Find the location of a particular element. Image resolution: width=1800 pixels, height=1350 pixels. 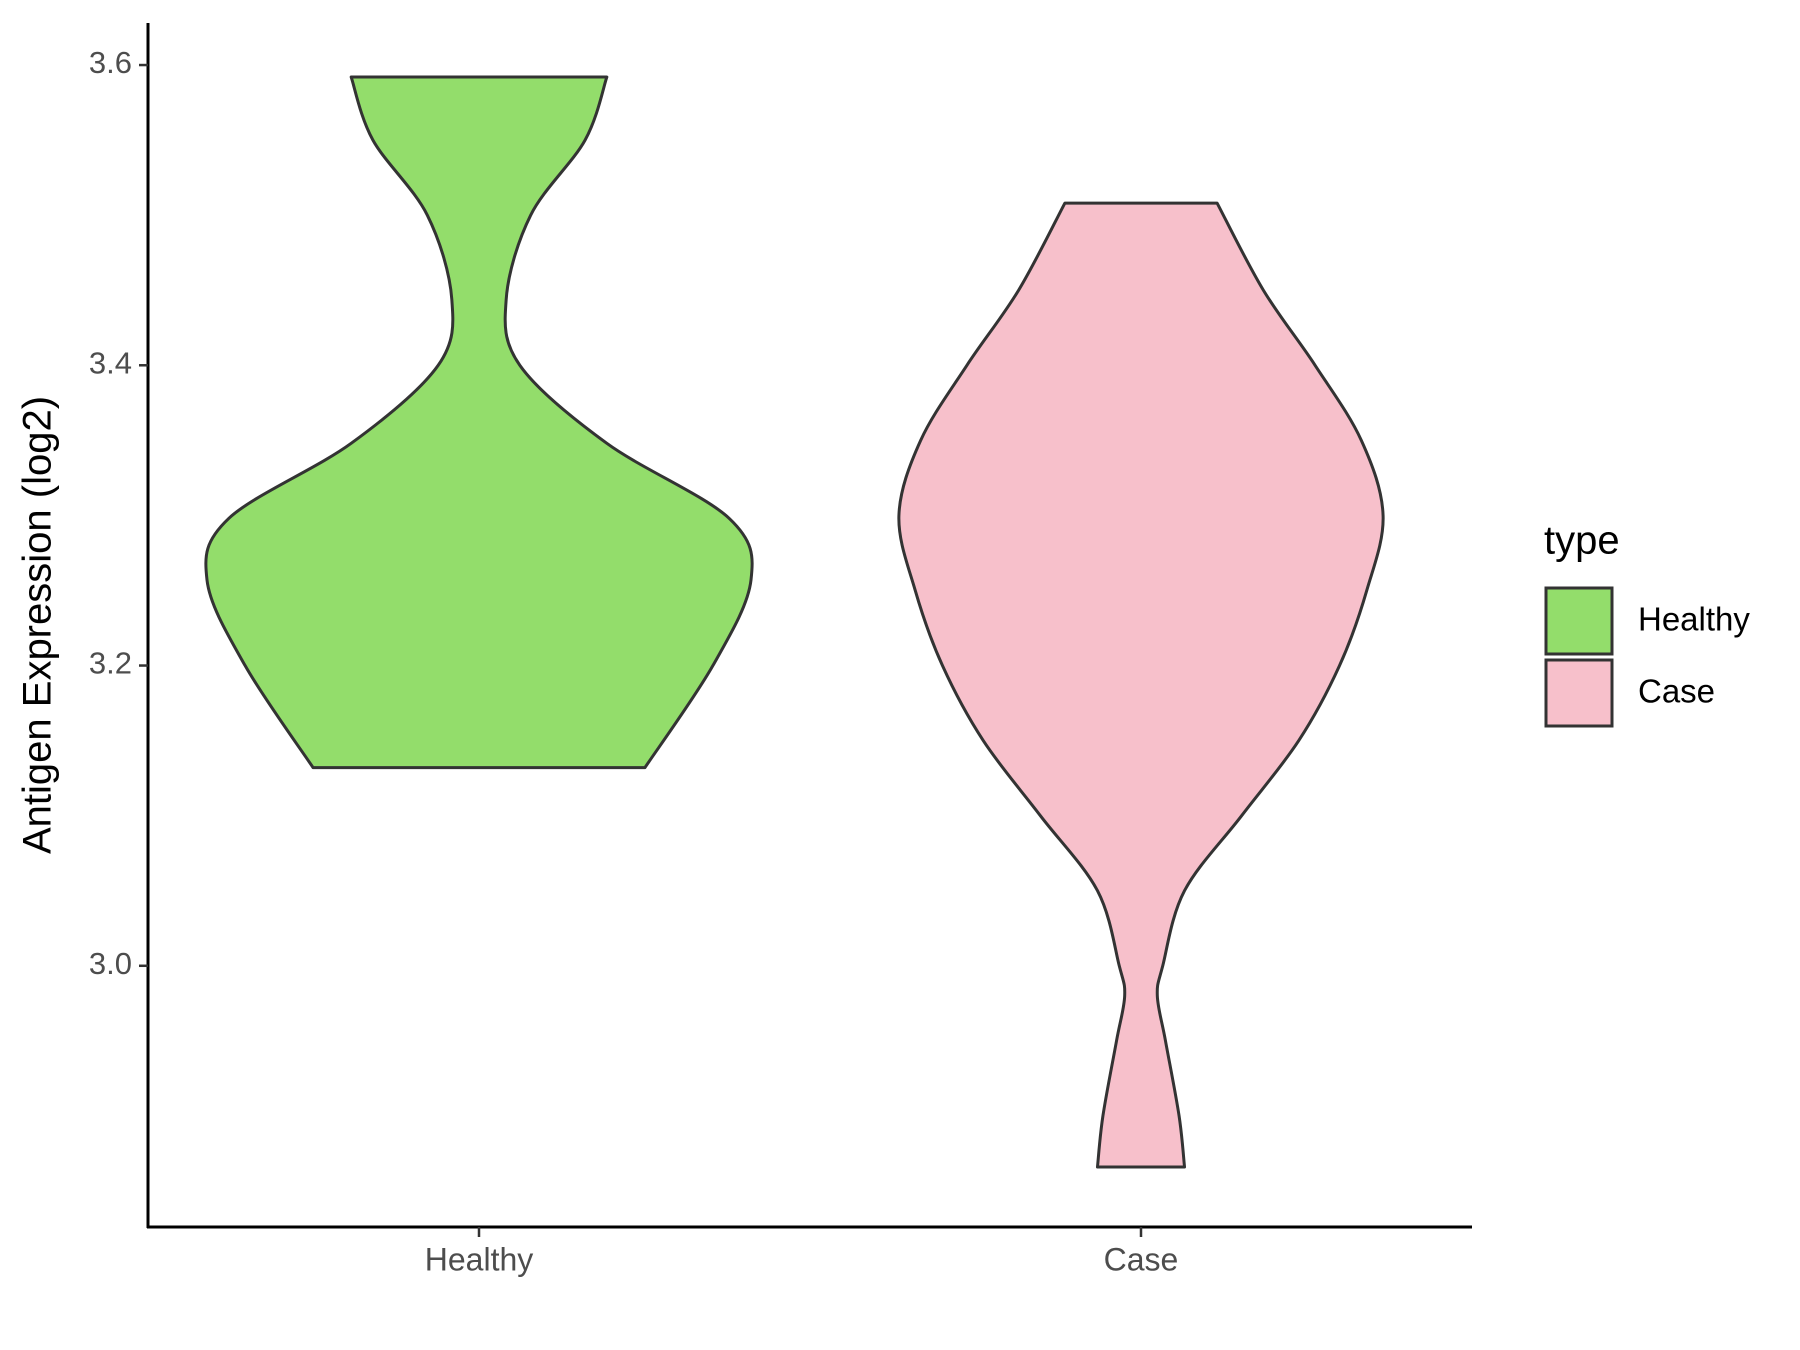

y-axis-title: Antigen Expression (log2) is located at coordinates (38, 625).